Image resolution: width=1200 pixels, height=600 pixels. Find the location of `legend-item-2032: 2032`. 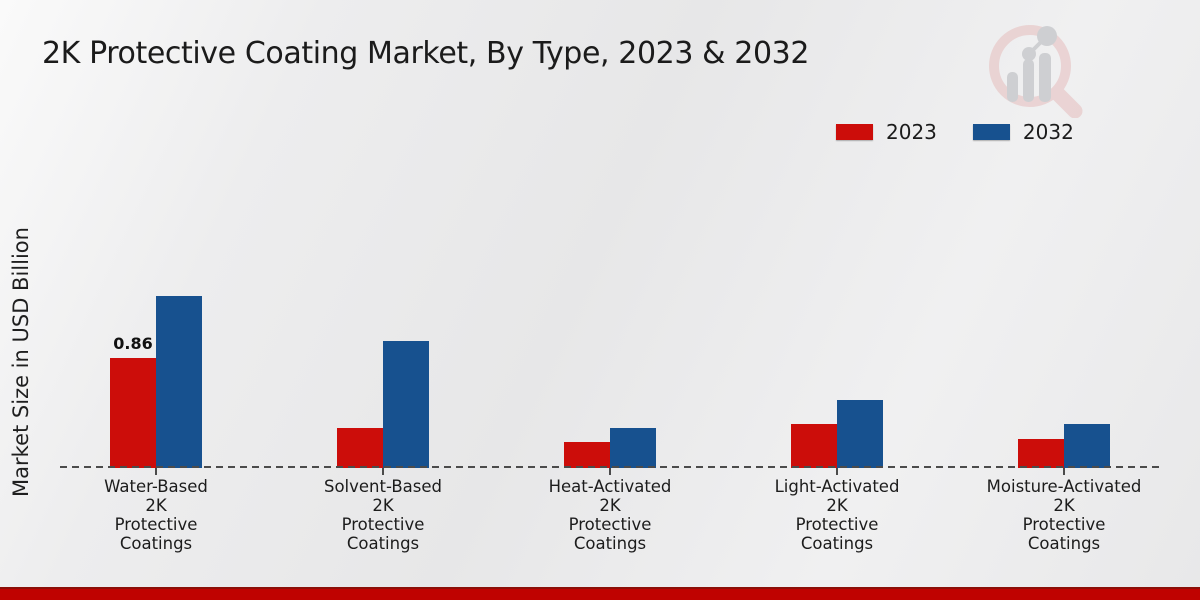

legend-item-2032: 2032 is located at coordinates (1023, 132).